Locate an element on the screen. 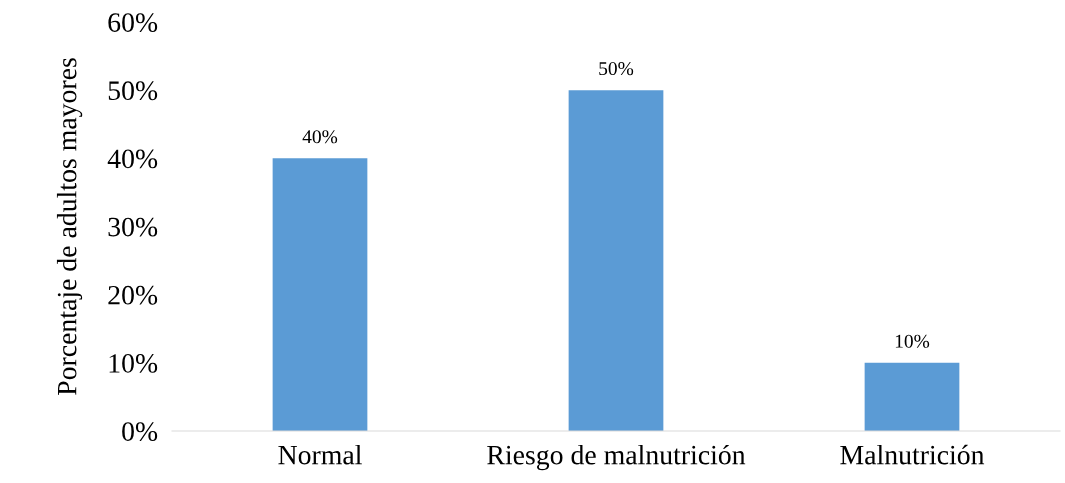 This screenshot has width=1065, height=483. x-tick-label: Riesgo de malnutrición is located at coordinates (616, 457).